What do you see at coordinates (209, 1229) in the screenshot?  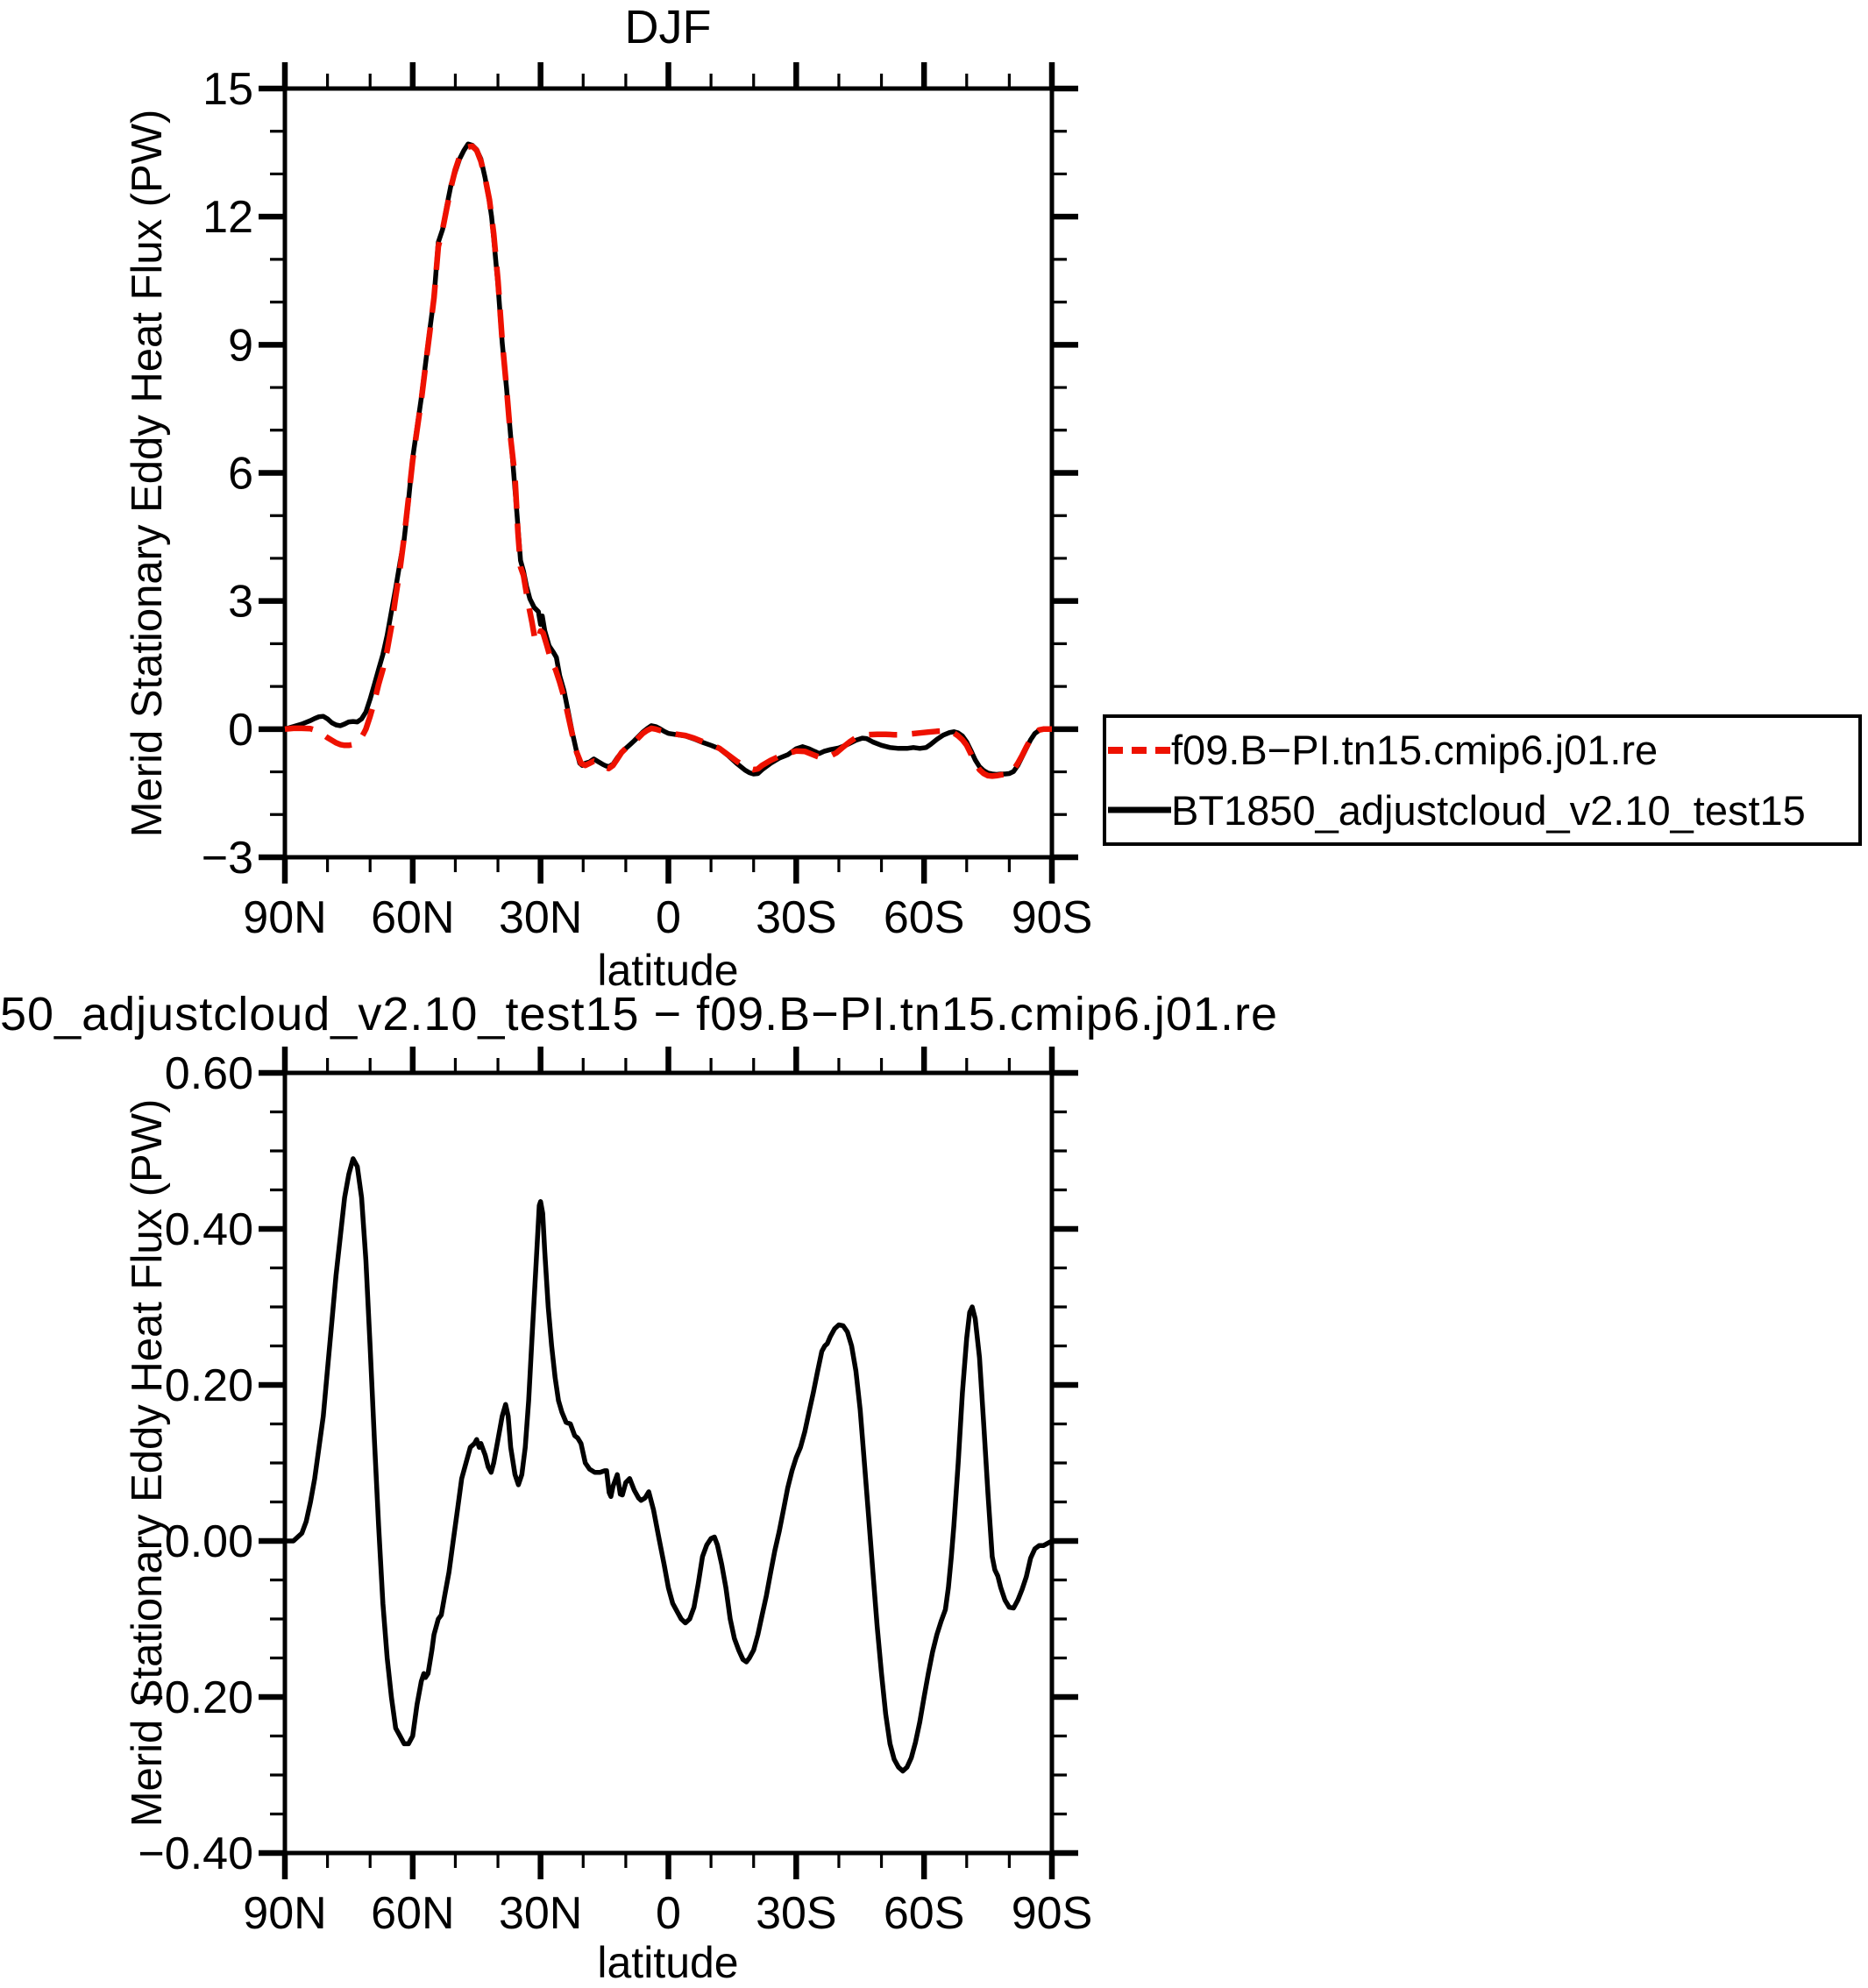 I see `y-tick-label: 0.40` at bounding box center [209, 1229].